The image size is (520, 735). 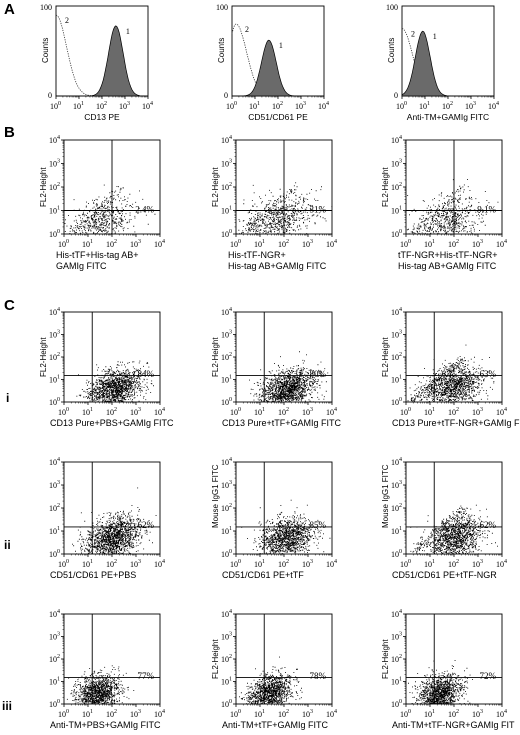 What do you see at coordinates (97, 255) in the screenshot?
I see `chart-caption: His-tTF+His-tag AB+` at bounding box center [97, 255].